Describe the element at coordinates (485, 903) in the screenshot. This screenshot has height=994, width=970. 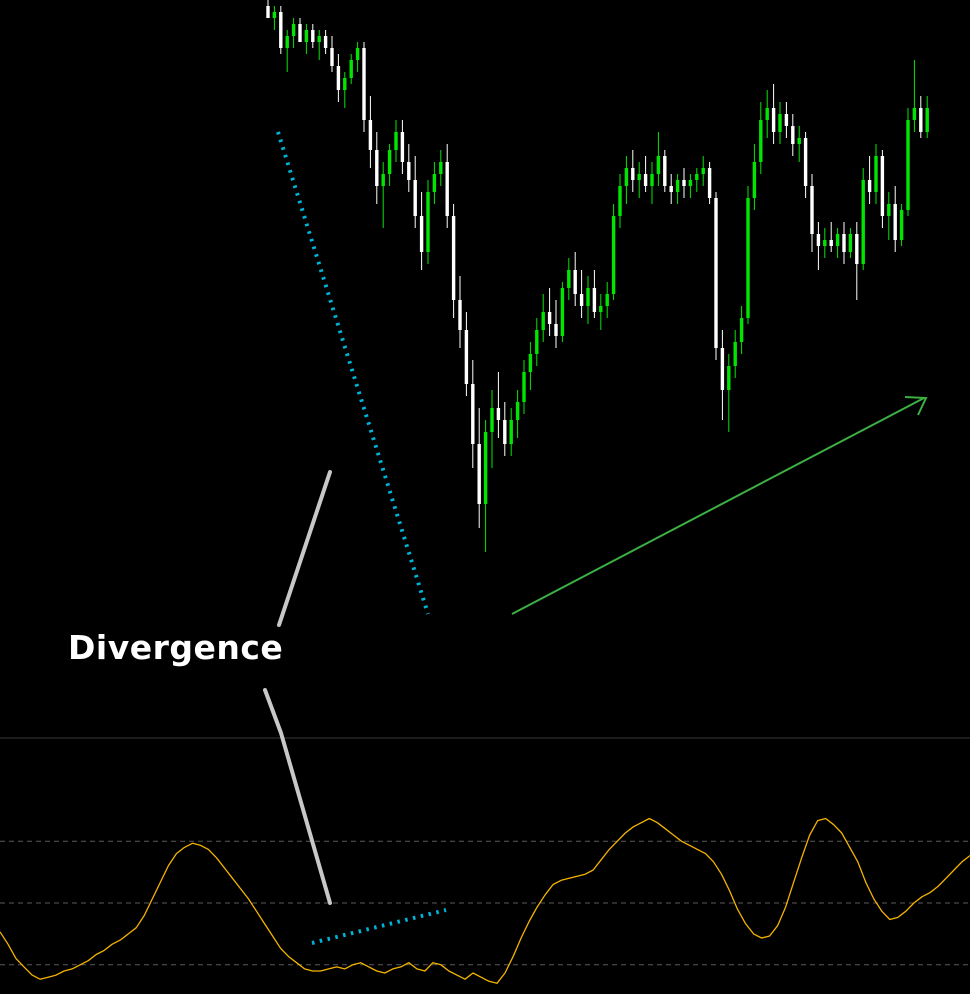
I see `oscillator-levels` at that location.